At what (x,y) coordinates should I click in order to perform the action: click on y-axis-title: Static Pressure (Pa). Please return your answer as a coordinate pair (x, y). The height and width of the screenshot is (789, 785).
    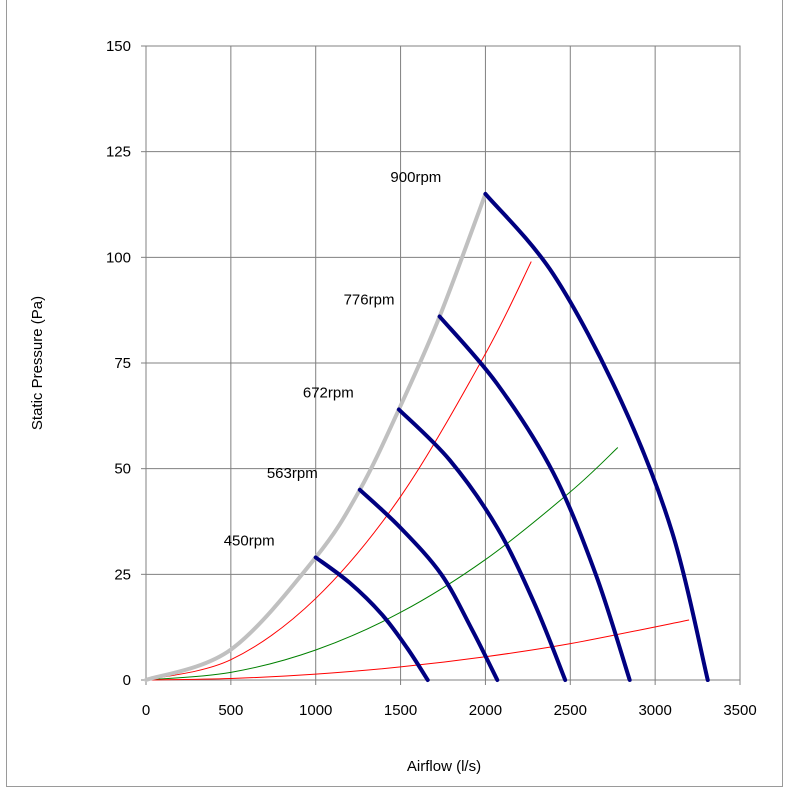
    Looking at the image, I should click on (37, 363).